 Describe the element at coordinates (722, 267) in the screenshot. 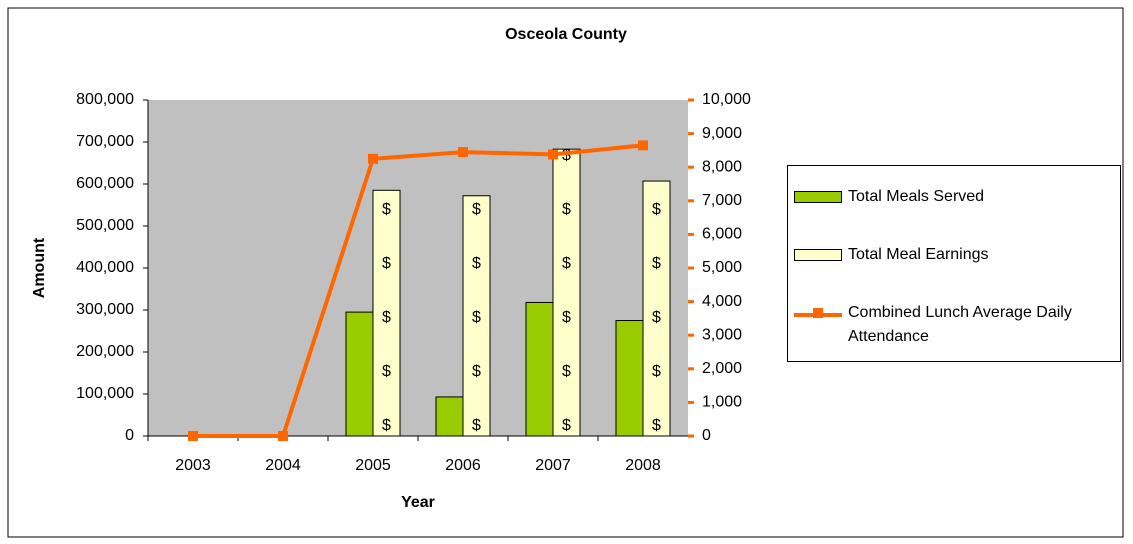

I see `y2-tick-label: 5,000` at that location.